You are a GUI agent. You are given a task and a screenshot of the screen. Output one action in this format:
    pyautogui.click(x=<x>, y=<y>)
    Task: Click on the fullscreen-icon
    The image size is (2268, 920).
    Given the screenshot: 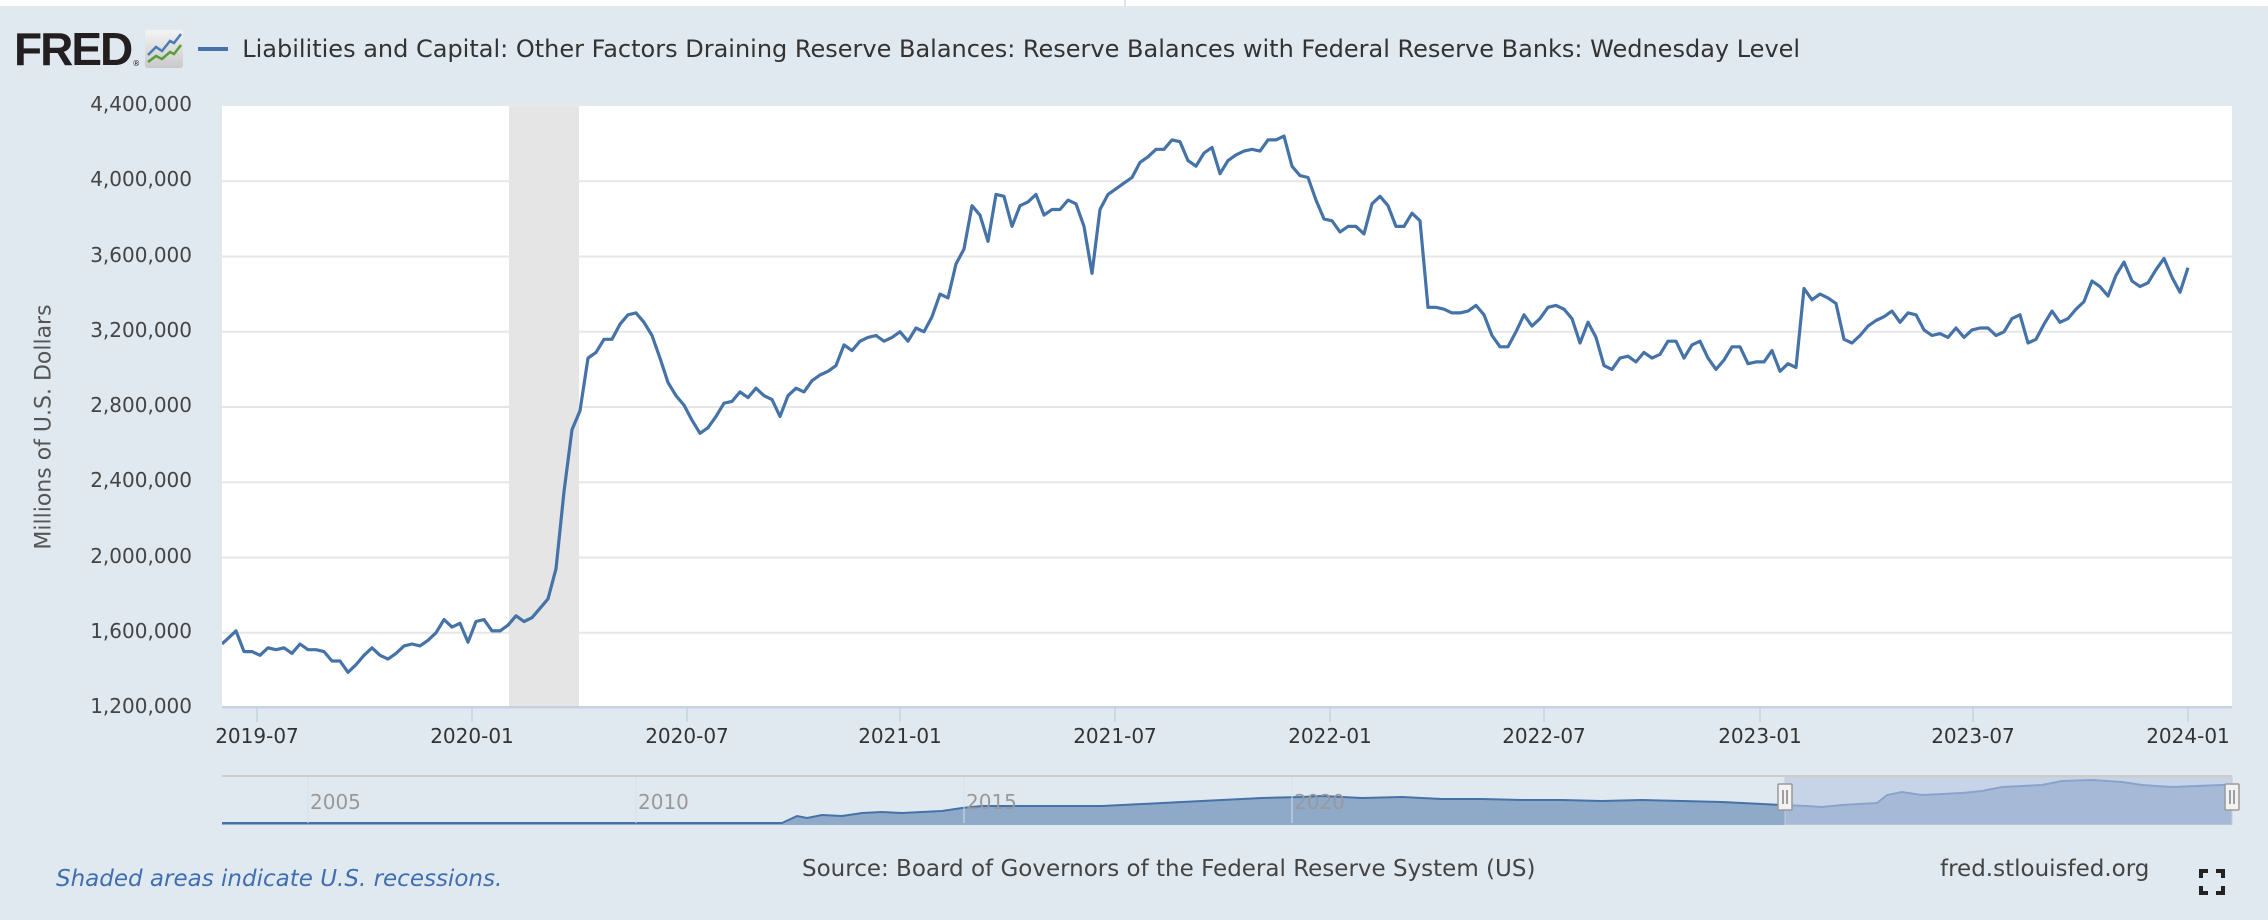 What is the action you would take?
    pyautogui.click(x=2212, y=882)
    